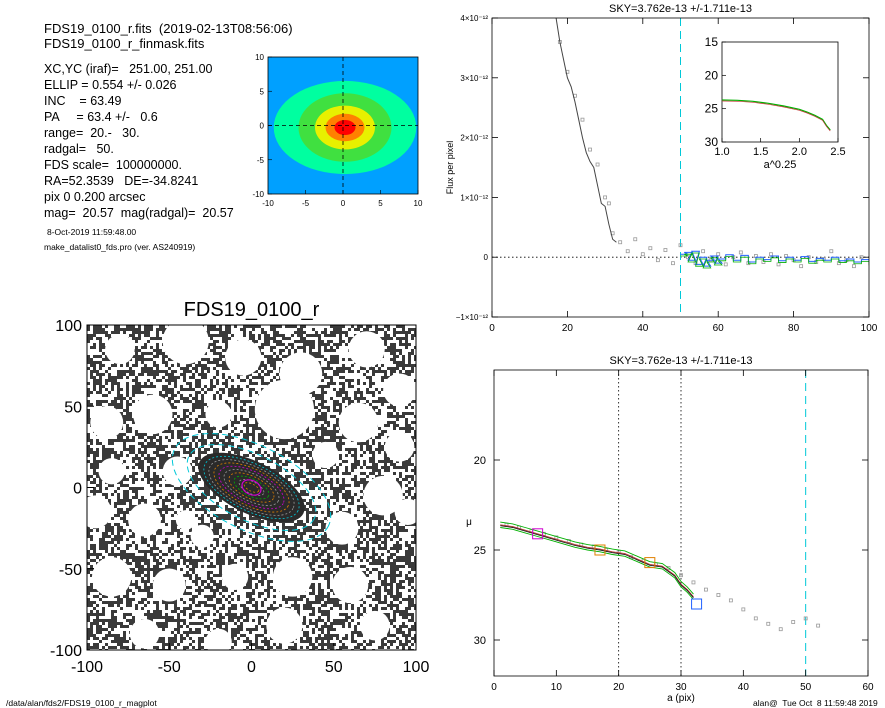 This screenshot has height=708, width=885. Describe the element at coordinates (450, 168) in the screenshot. I see `flux-y-label: Flux per pixel` at that location.